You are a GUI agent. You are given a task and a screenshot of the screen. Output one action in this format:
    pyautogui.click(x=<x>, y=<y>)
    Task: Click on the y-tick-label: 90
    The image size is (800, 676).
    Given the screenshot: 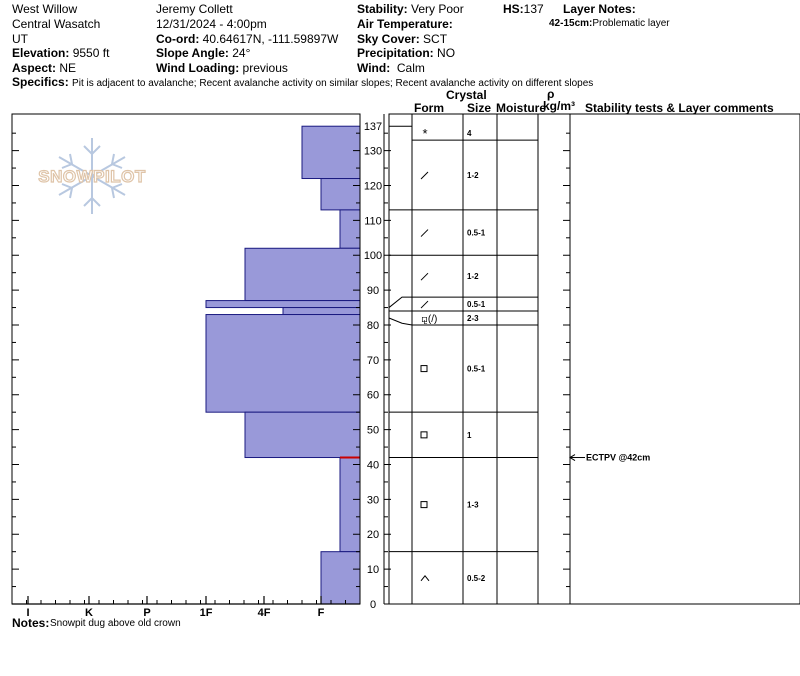 What is the action you would take?
    pyautogui.click(x=373, y=291)
    